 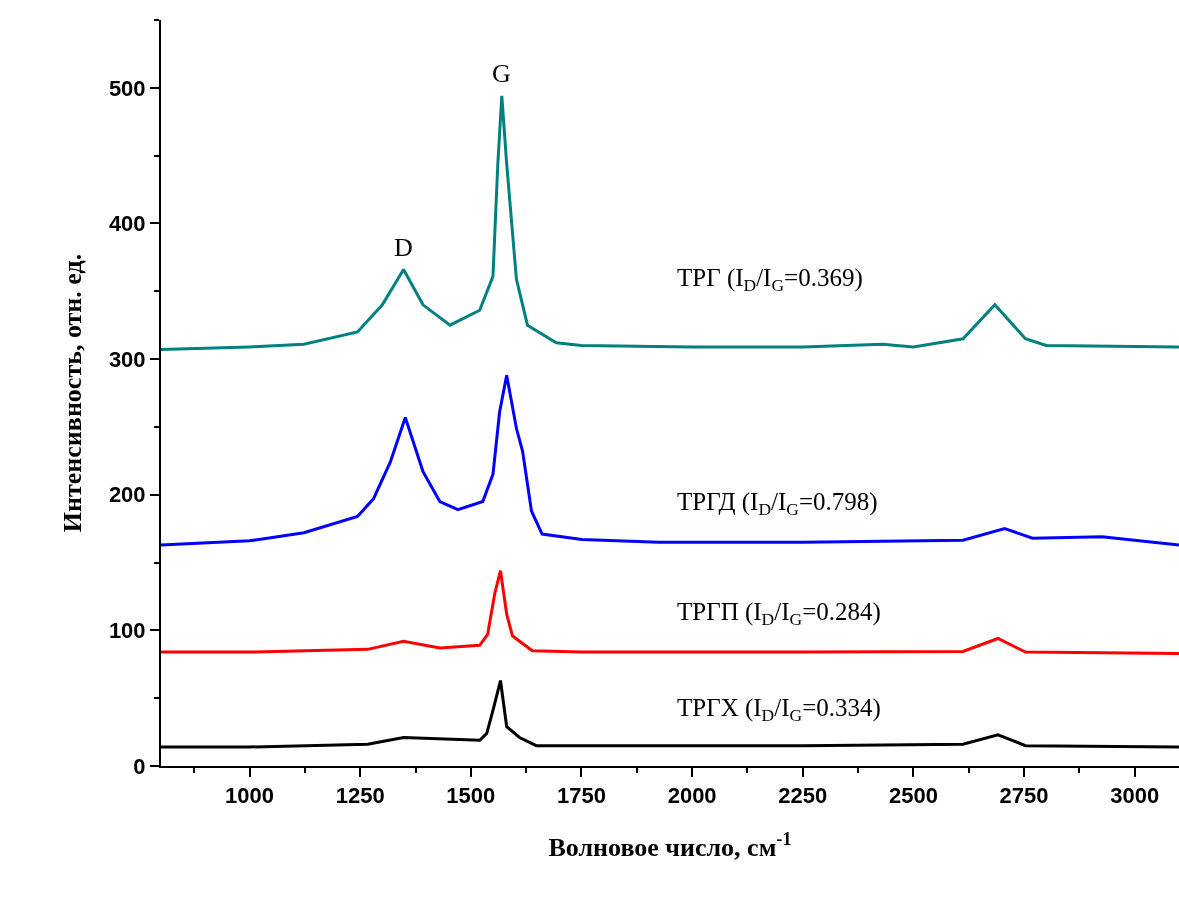 I want to click on series-label: ТРГД (I$_{D}$/I$_{G}$=0.798), so click(x=777, y=504).